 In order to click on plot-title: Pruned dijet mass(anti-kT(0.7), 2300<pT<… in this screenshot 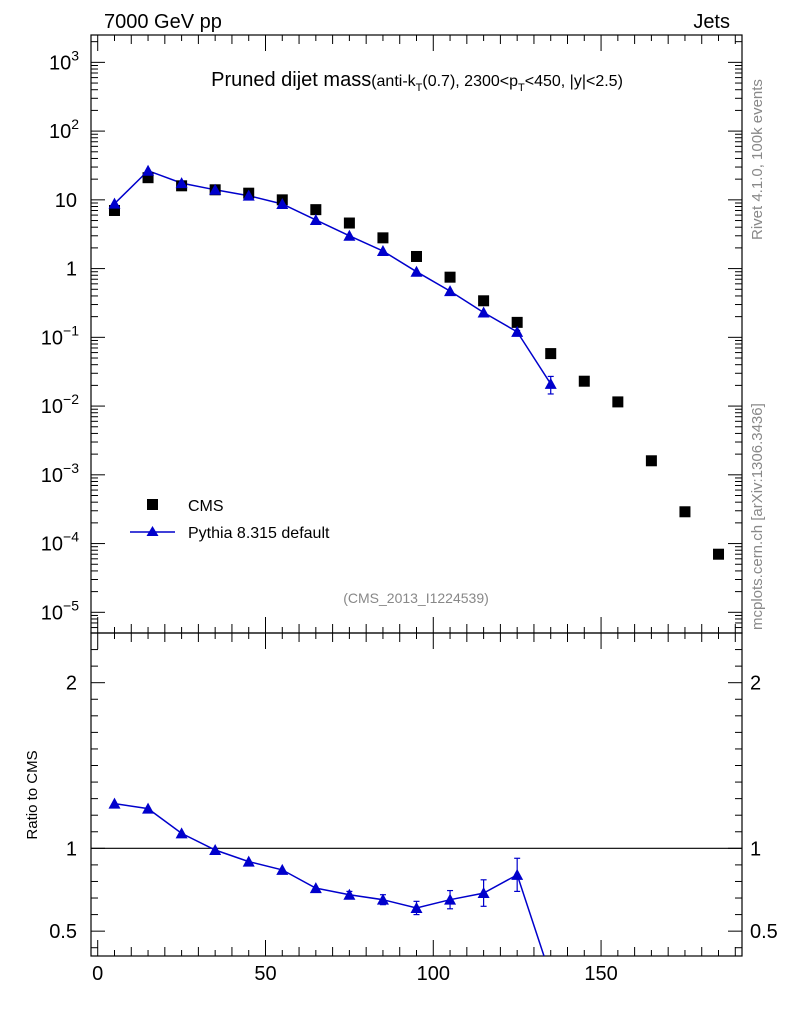, I will do `click(417, 81)`.